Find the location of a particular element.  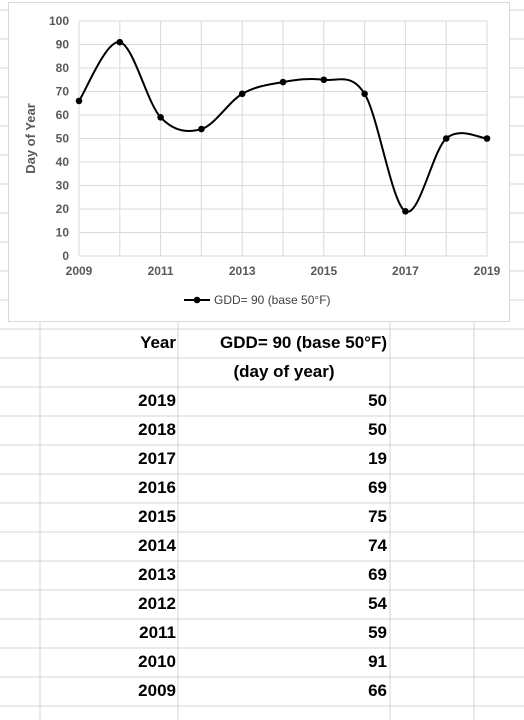

table-value-cell: 74 is located at coordinates (377, 545).